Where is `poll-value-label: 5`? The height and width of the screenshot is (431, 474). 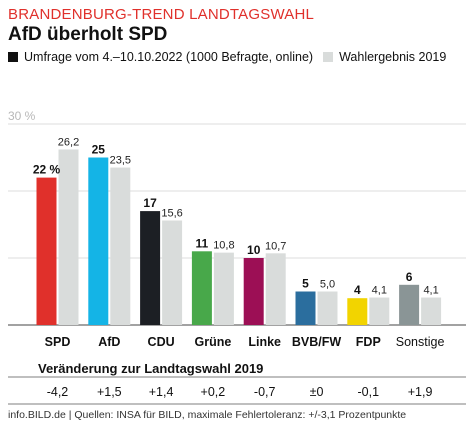
poll-value-label: 5 is located at coordinates (305, 284).